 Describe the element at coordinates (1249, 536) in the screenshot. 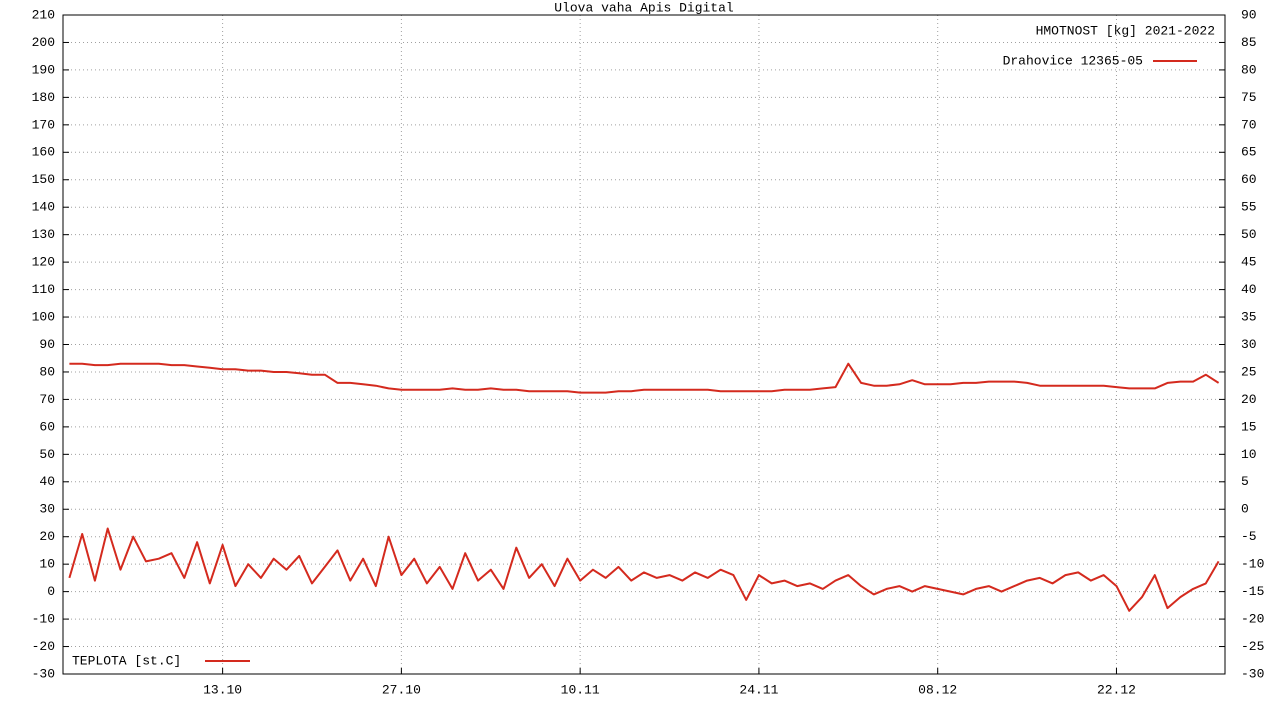

I see `y2-tick-label: -5` at that location.